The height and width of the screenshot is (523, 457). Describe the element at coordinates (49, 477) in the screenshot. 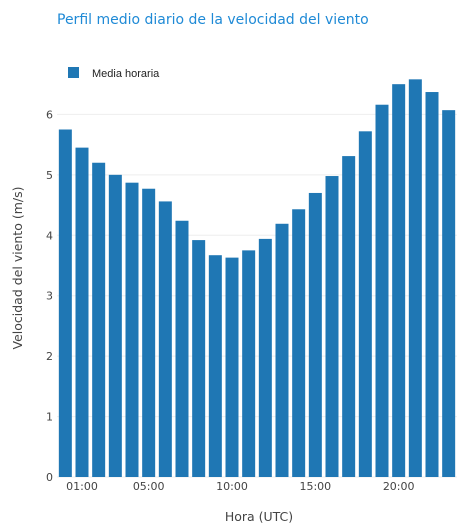

I see `y-tick-label: 0` at that location.